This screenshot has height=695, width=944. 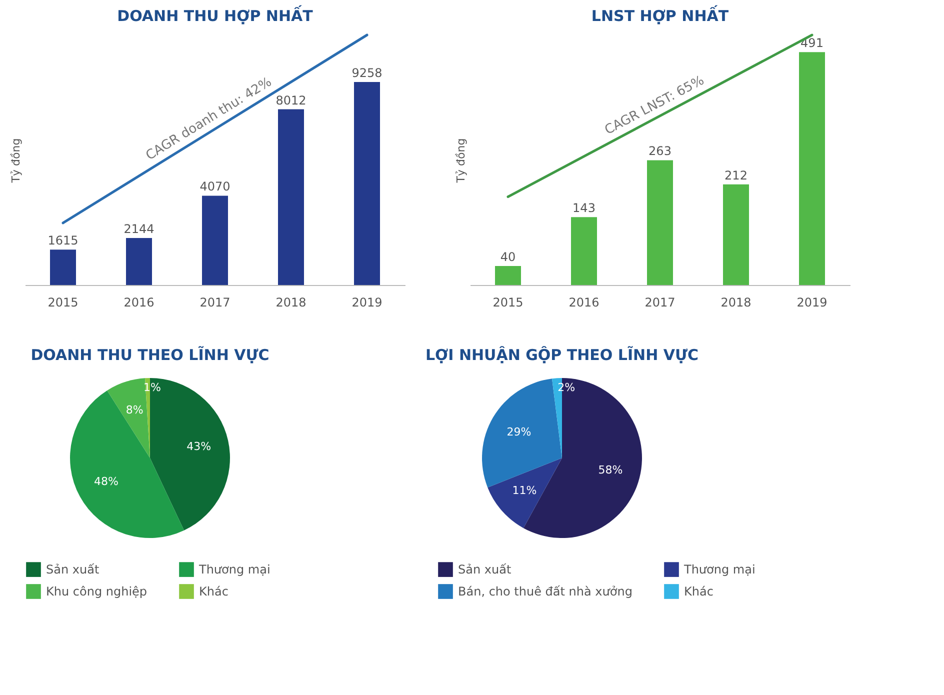 What do you see at coordinates (610, 469) in the screenshot?
I see `data-label: 58%` at bounding box center [610, 469].